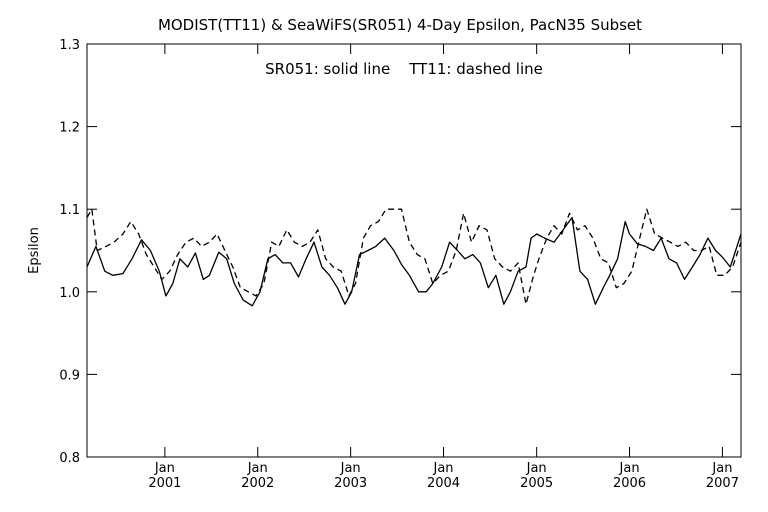 This screenshot has width=768, height=512. I want to click on y-tick-label: 1.3, so click(69, 45).